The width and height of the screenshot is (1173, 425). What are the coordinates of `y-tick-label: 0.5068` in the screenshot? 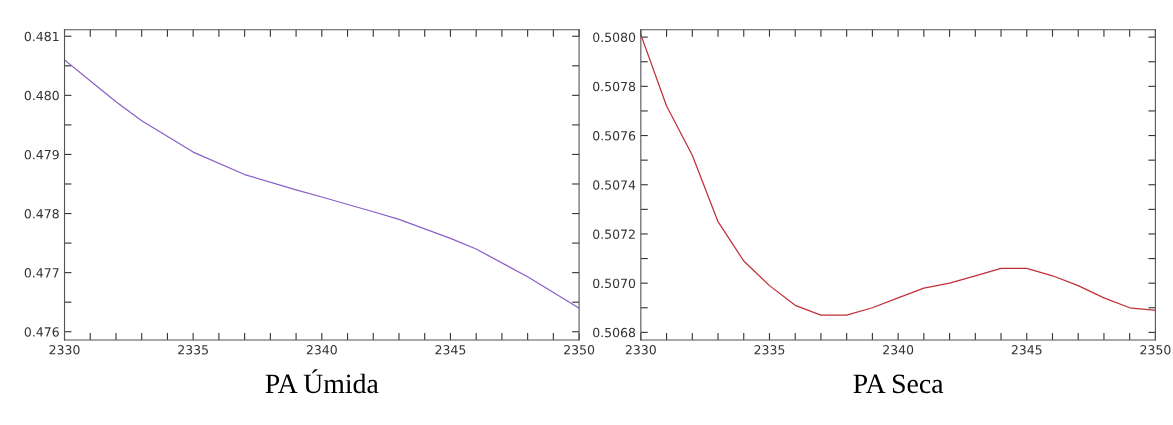 It's located at (614, 332).